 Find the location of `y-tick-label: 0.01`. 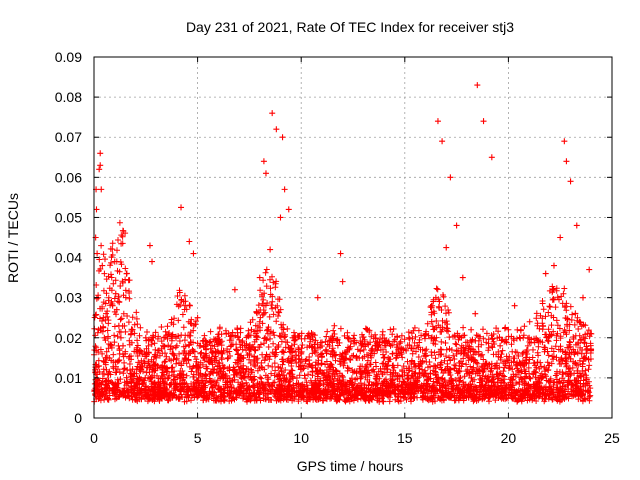

y-tick-label: 0.01 is located at coordinates (68, 378).